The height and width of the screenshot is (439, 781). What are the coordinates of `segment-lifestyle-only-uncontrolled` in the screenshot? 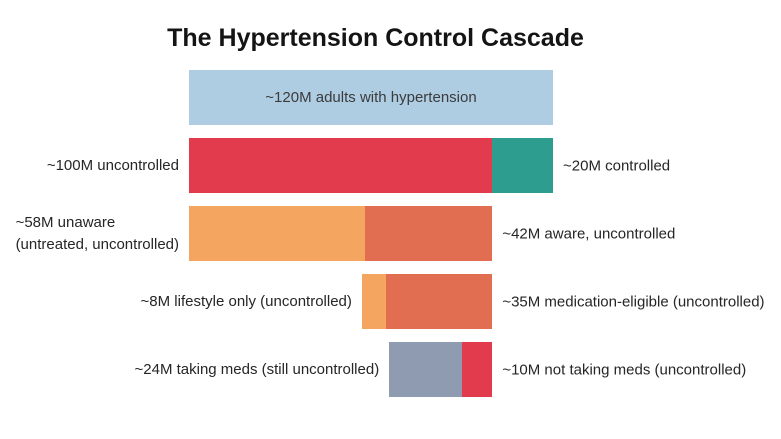 It's located at (374, 301).